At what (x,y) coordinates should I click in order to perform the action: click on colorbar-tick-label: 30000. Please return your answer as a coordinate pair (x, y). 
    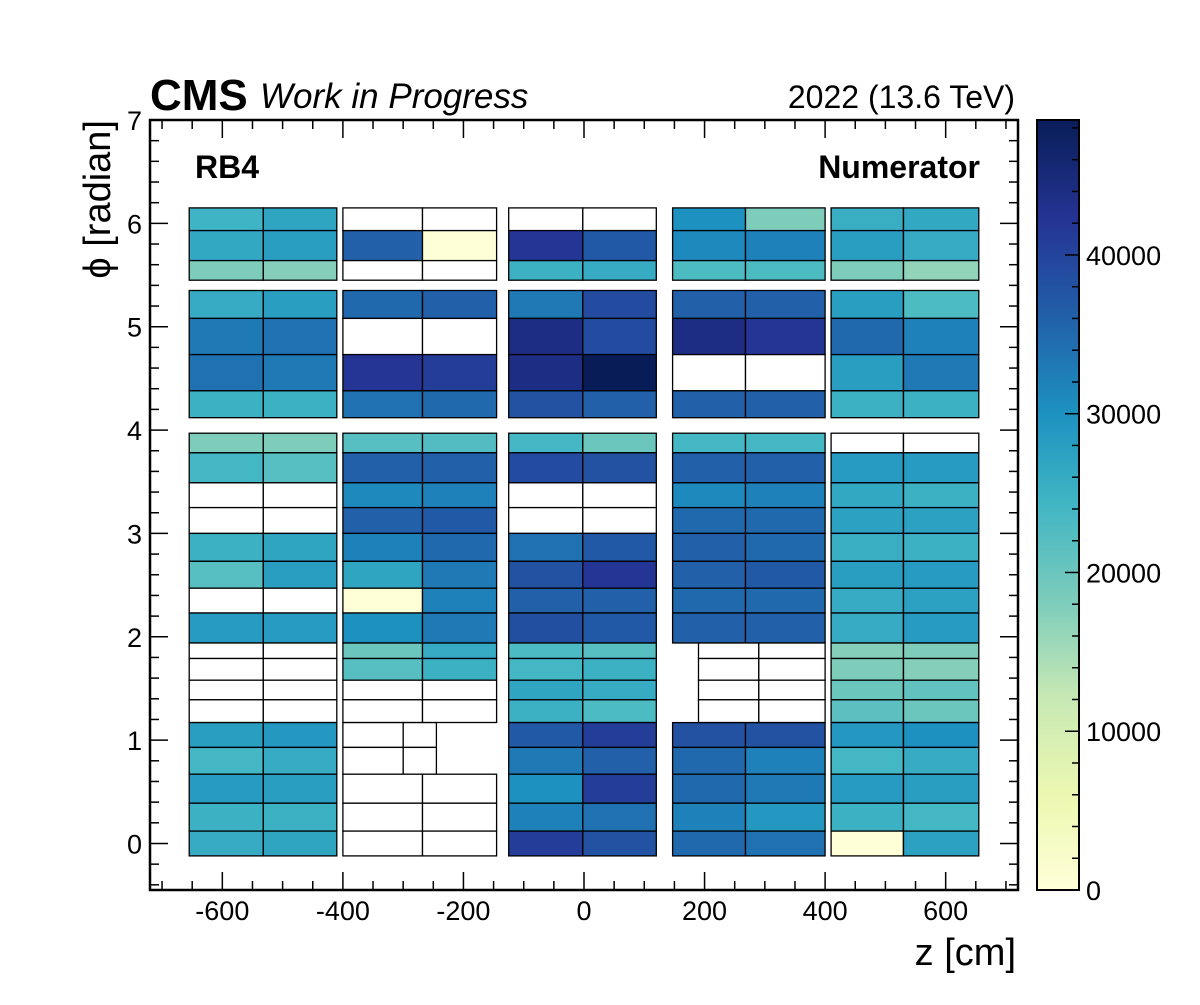
    Looking at the image, I should click on (1123, 415).